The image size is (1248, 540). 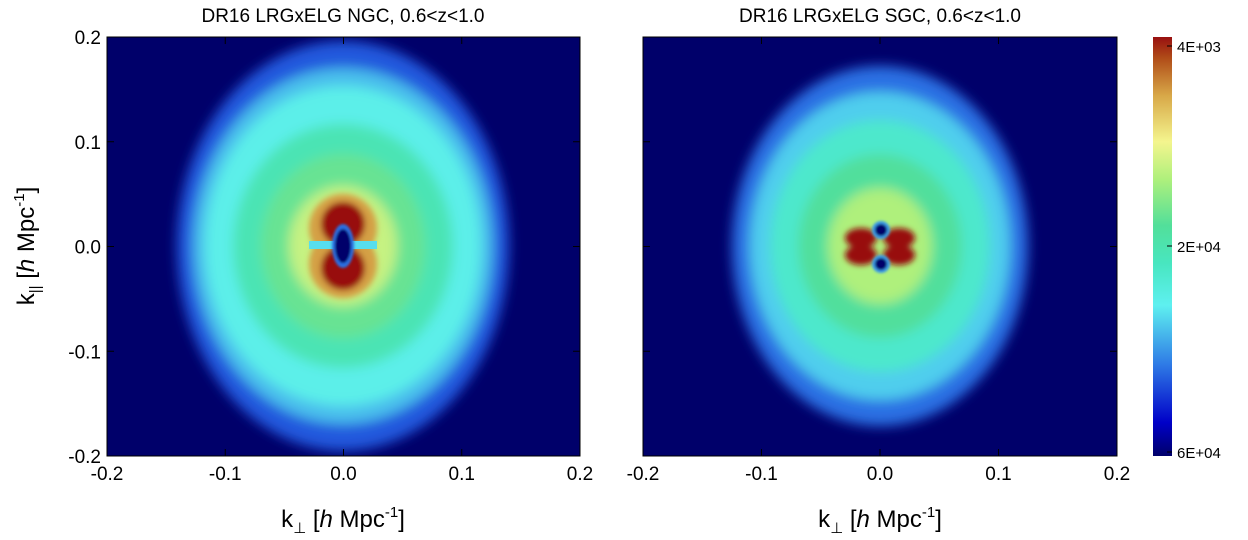 What do you see at coordinates (35, 289) in the screenshot?
I see `y-axis-label-subscript: ||` at bounding box center [35, 289].